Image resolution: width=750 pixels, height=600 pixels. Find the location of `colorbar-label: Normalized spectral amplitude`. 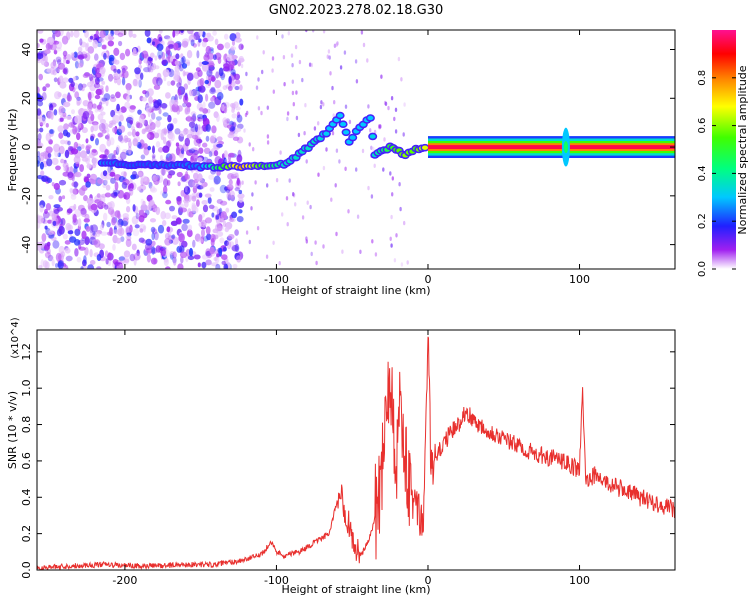

colorbar-label: Normalized spectral amplitude is located at coordinates (742, 149).